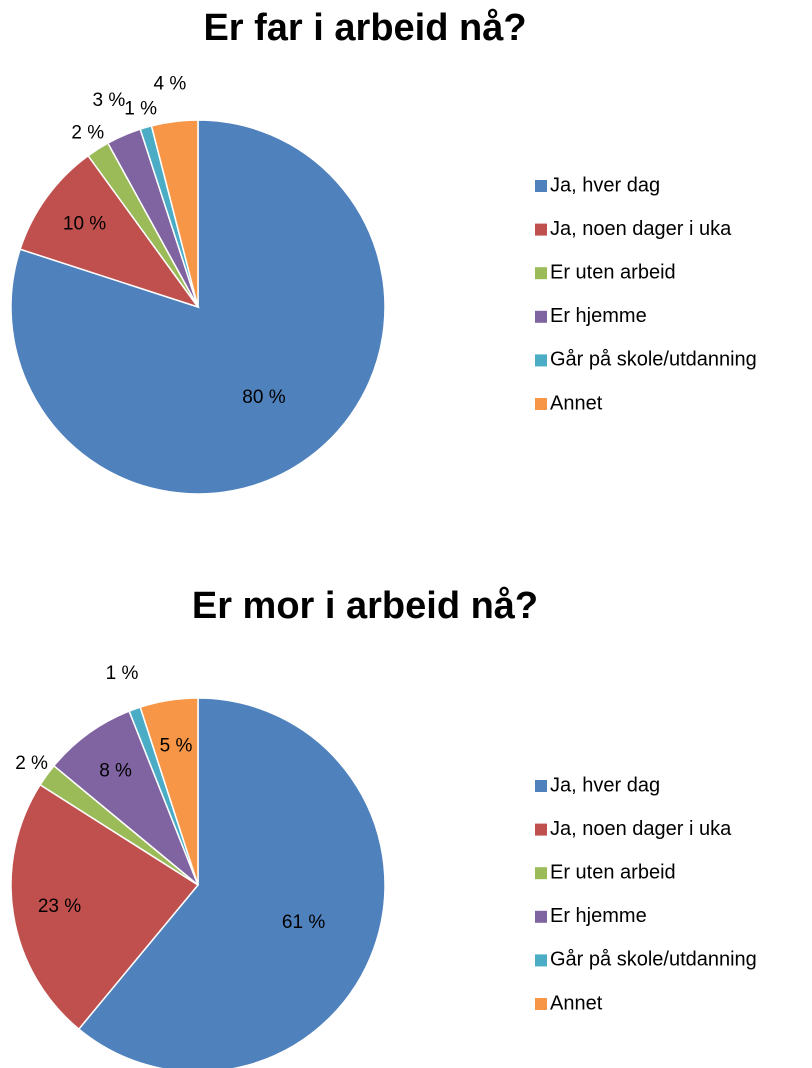 The width and height of the screenshot is (812, 1068). Describe the element at coordinates (263, 397) in the screenshot. I see `data-label: 80 %` at that location.